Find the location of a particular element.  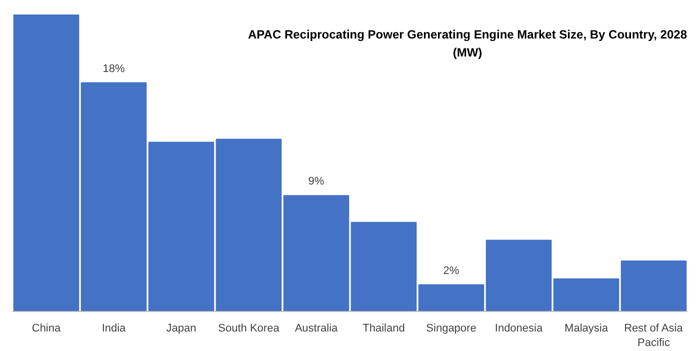

x-tick-label: Malaysia is located at coordinates (586, 328).